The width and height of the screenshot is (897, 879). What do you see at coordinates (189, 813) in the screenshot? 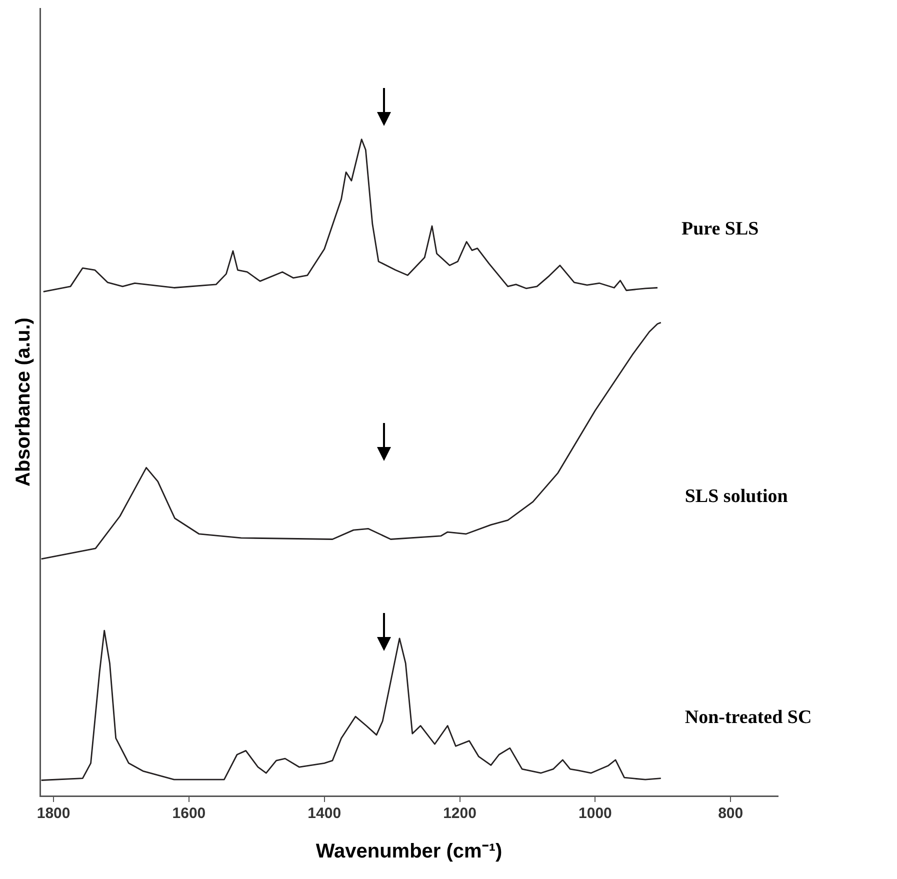
I see `x-tick-label: 1600` at bounding box center [189, 813].